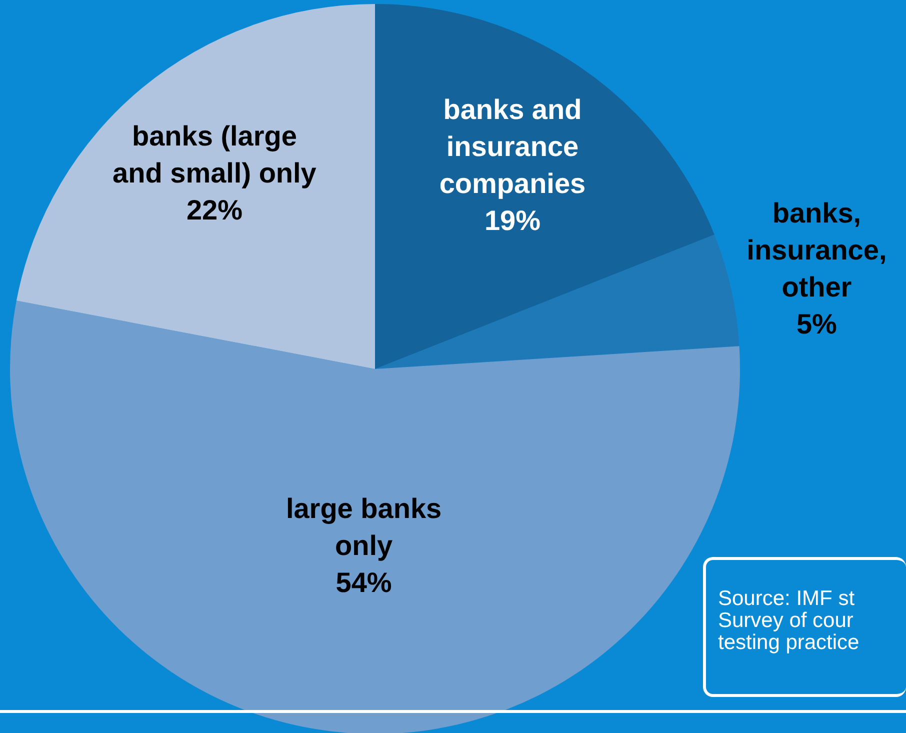 The width and height of the screenshot is (906, 733). I want to click on slice-label: banks and insurance companies, so click(512, 146).